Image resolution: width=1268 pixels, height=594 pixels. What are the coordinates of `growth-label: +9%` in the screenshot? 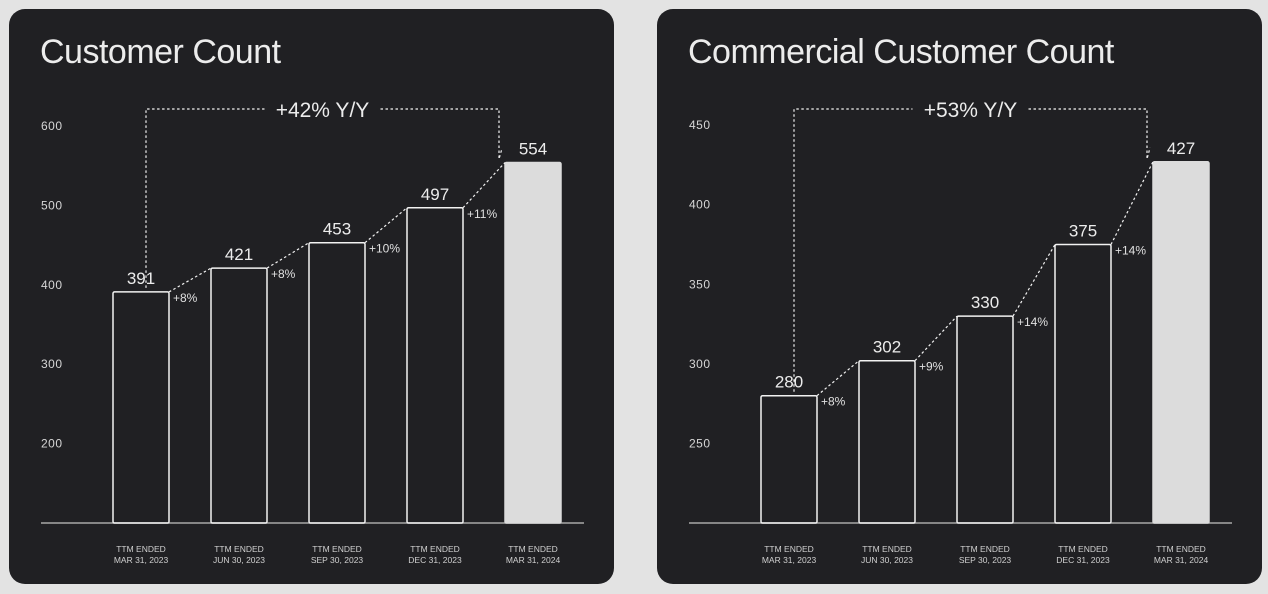 It's located at (931, 367).